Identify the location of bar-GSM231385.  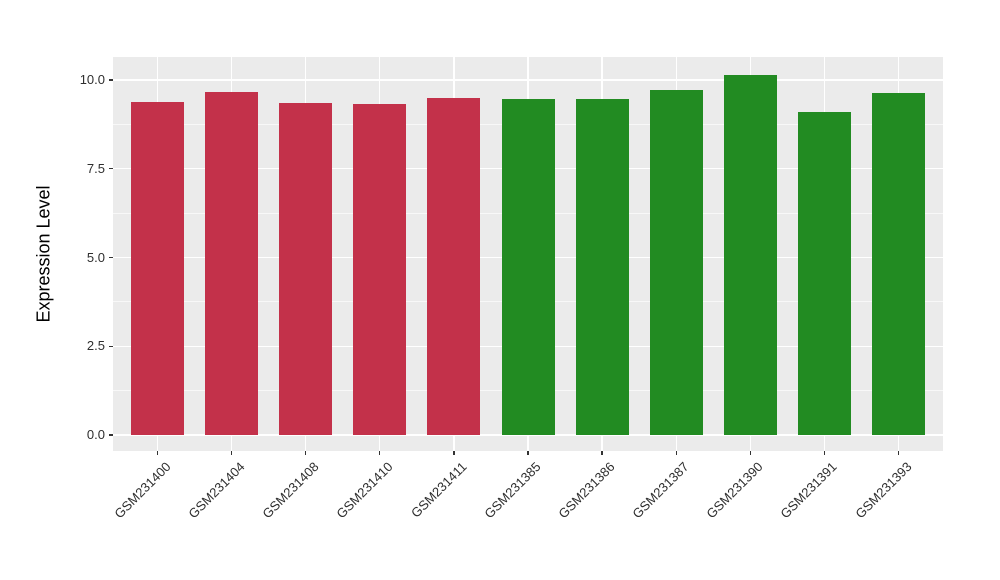
(528, 267).